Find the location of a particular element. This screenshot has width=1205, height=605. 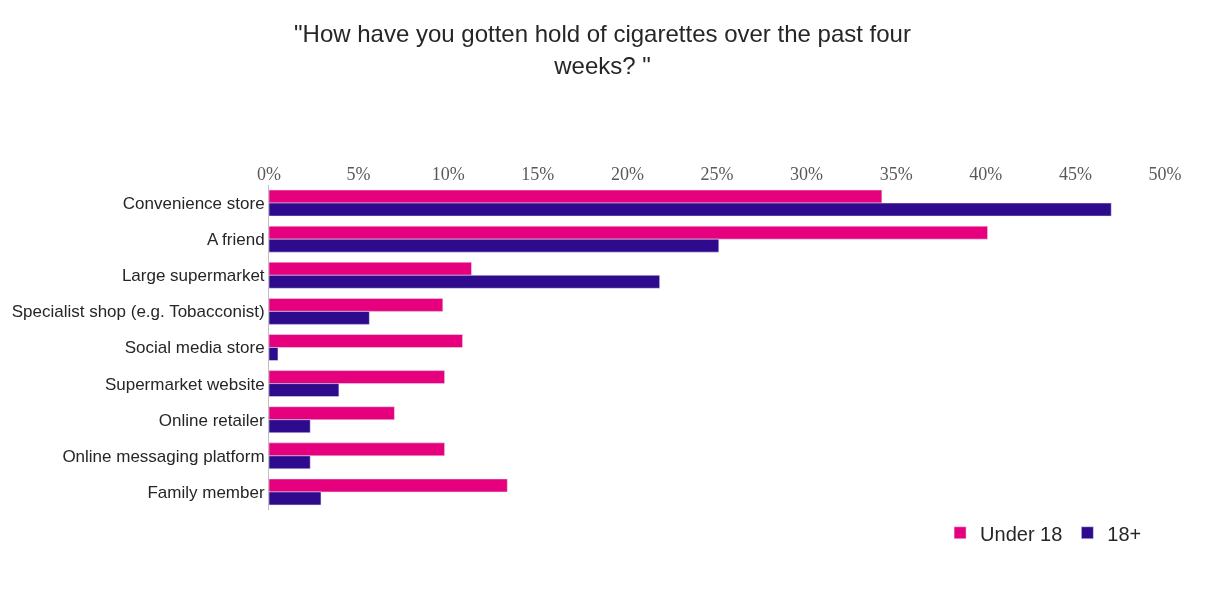

y-tick-label: Social media store is located at coordinates (194, 348).